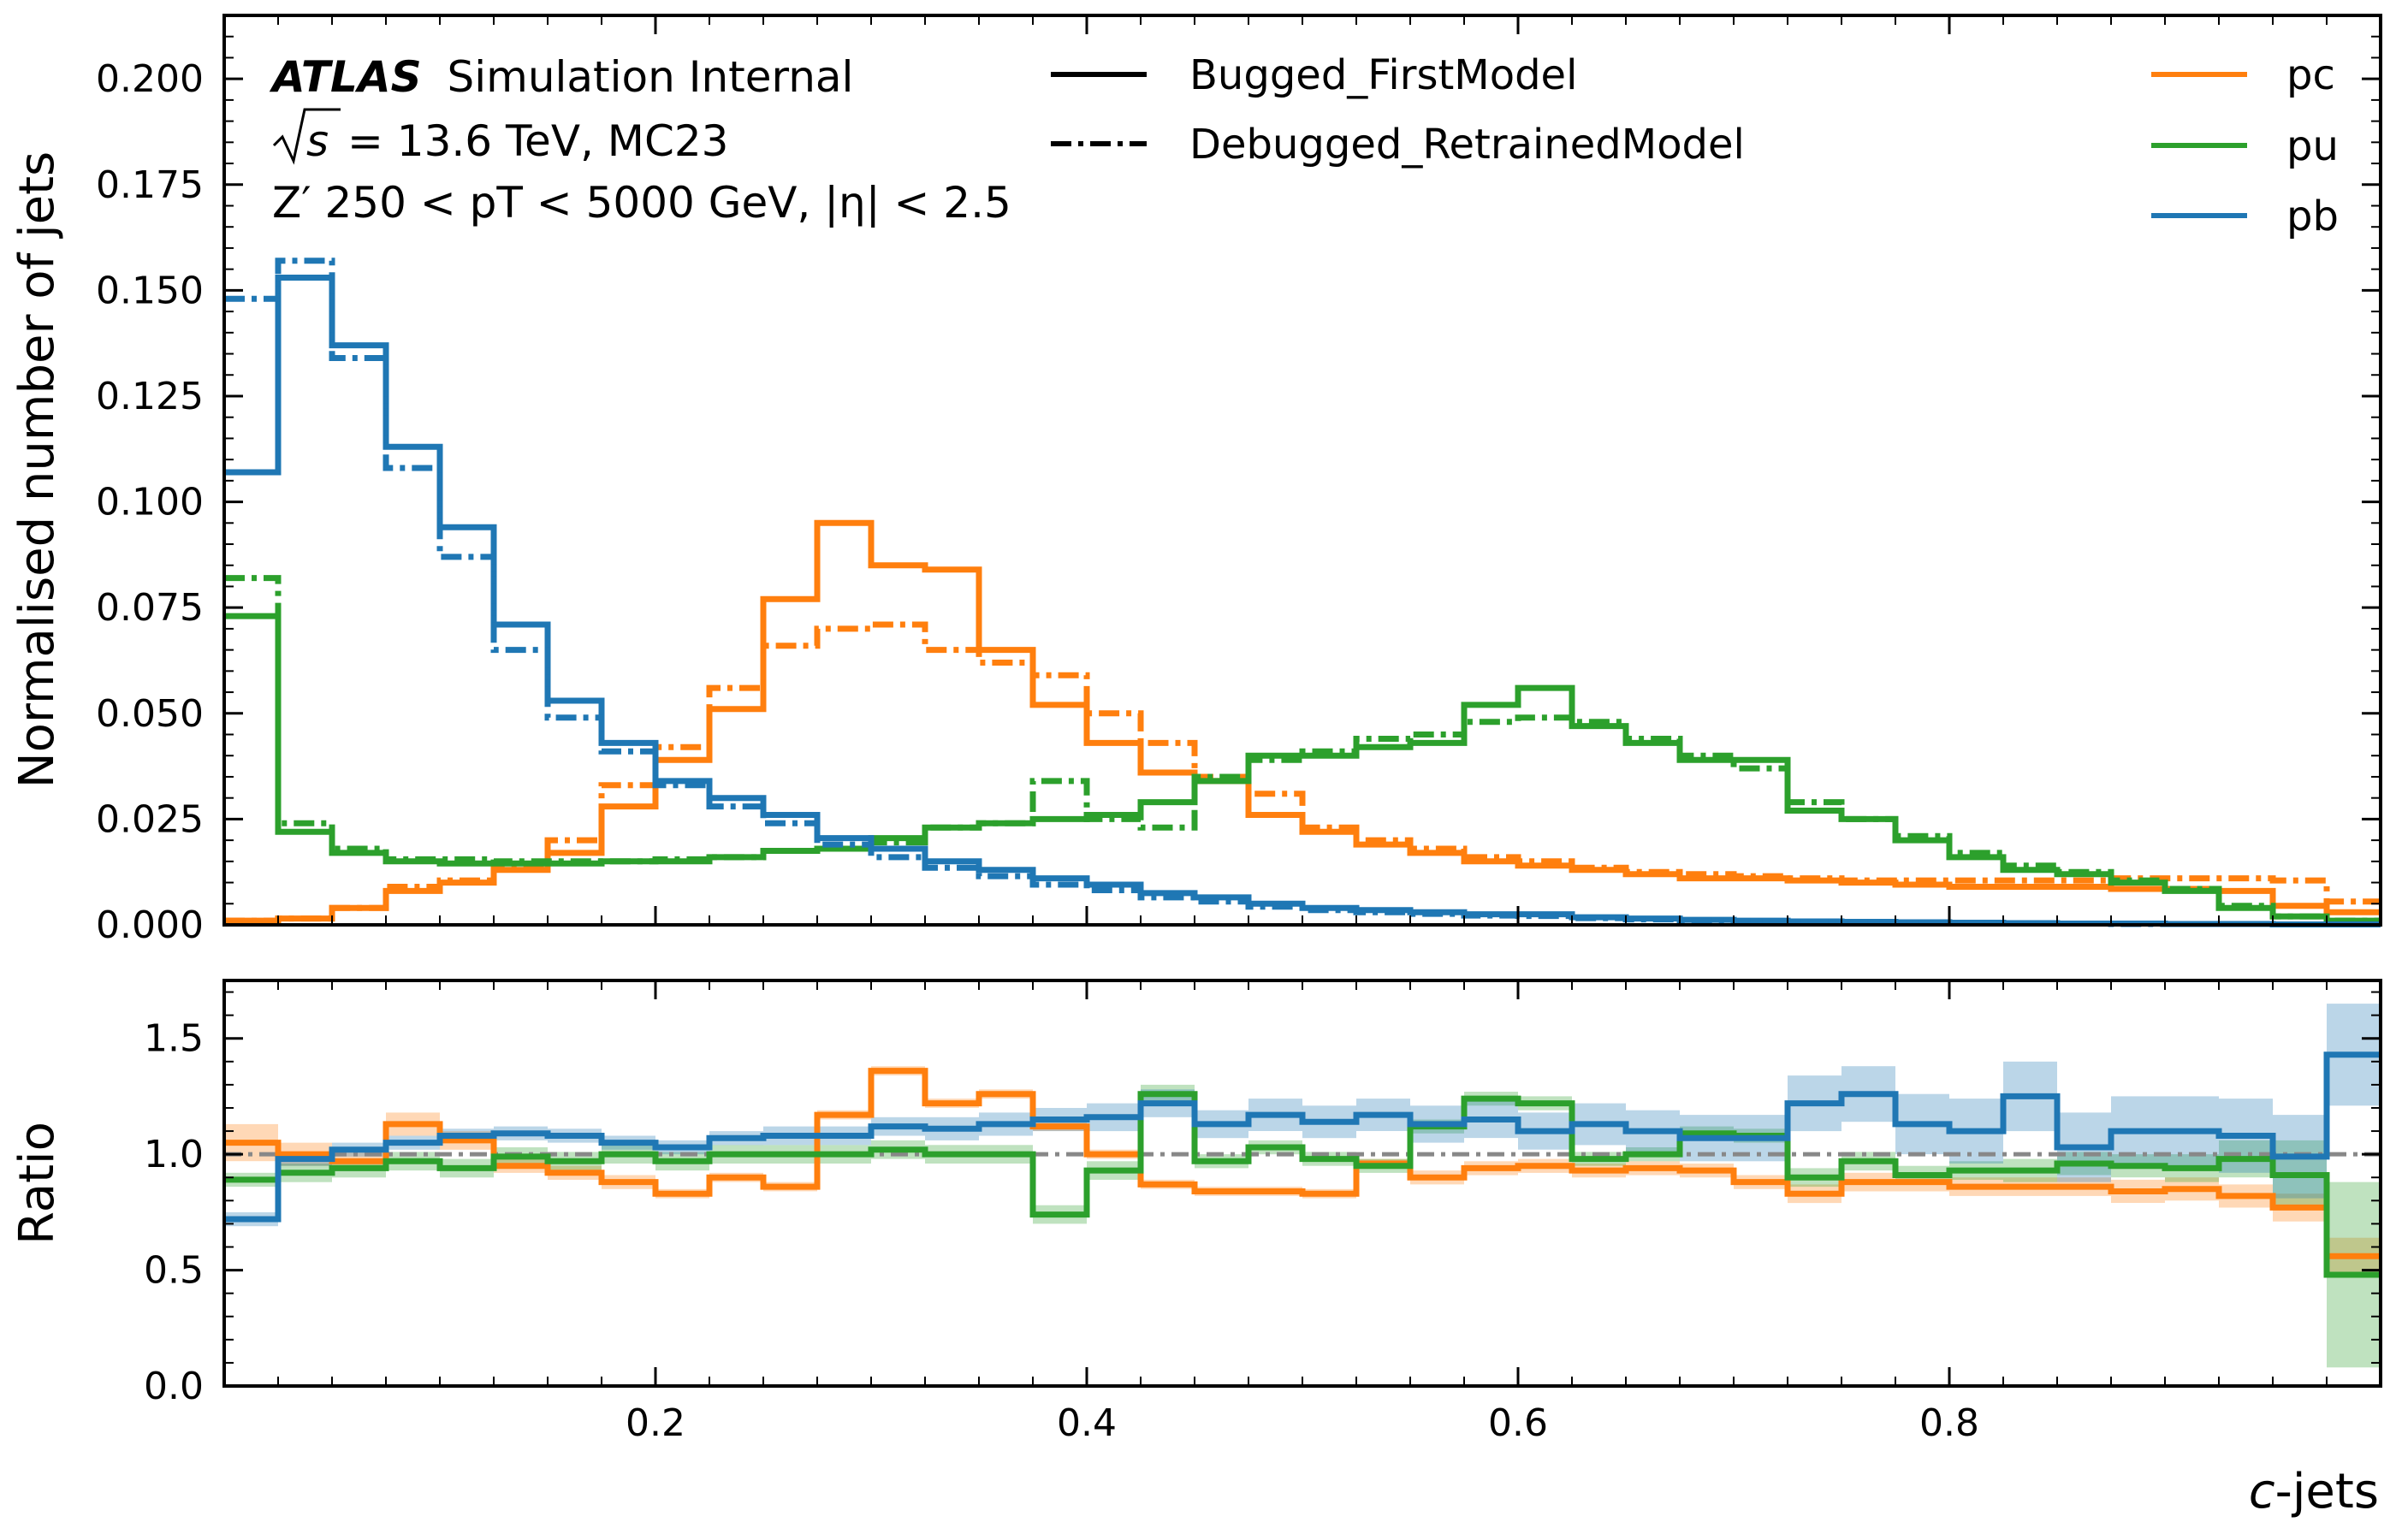  What do you see at coordinates (345, 77) in the screenshot?
I see `atlas-label: ATLAS` at bounding box center [345, 77].